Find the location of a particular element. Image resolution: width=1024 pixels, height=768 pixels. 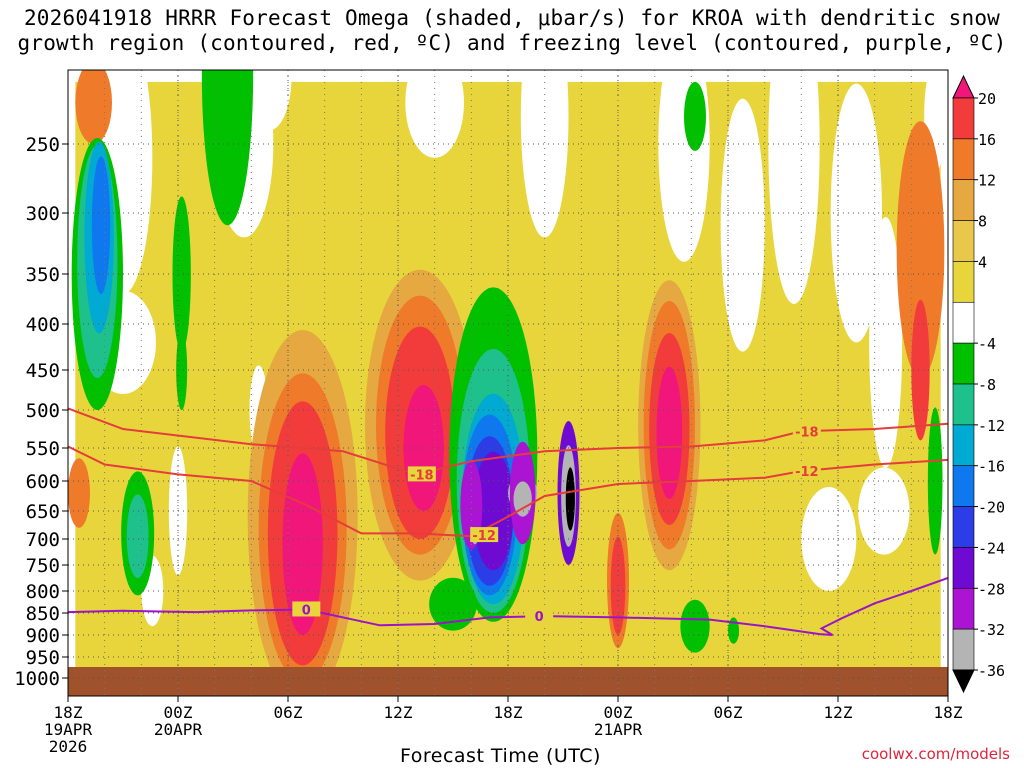

y-tick-label: 1000 is located at coordinates (37, 679).